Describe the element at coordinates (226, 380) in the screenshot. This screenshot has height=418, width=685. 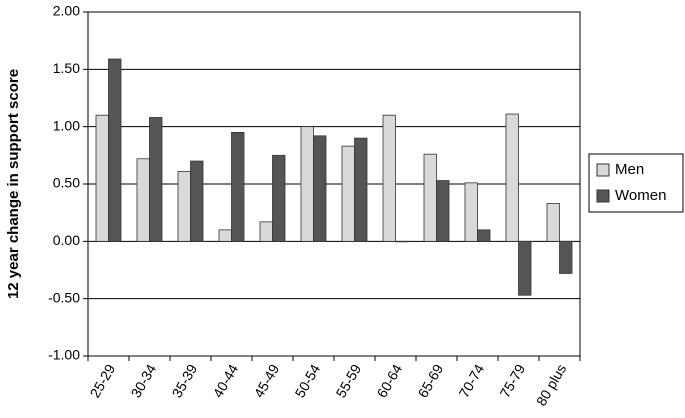
I see `x-tick-label: 40-44` at that location.